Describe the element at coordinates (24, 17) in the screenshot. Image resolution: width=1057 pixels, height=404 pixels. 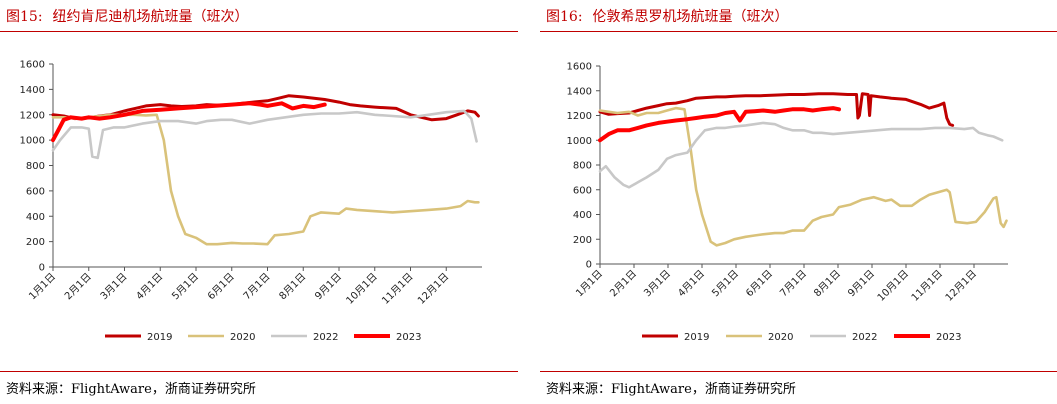
I see `figure-number: 图15:` at that location.